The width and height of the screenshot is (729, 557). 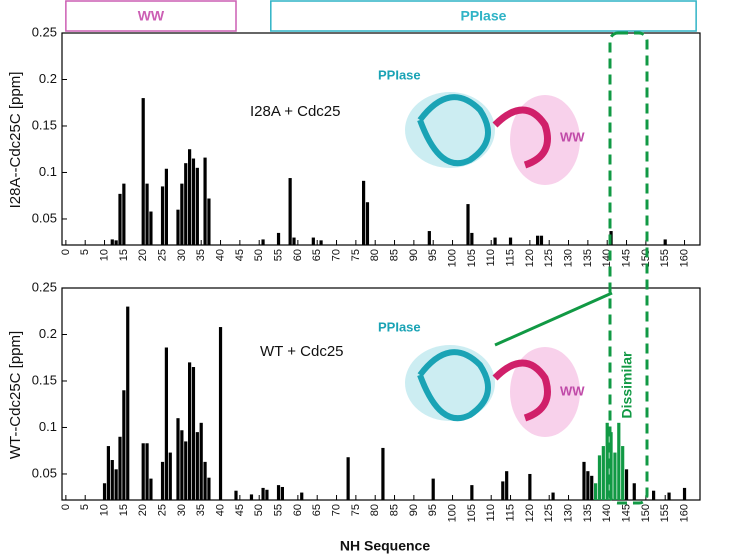 I want to click on x-tick-label: 75, so click(x=356, y=255).